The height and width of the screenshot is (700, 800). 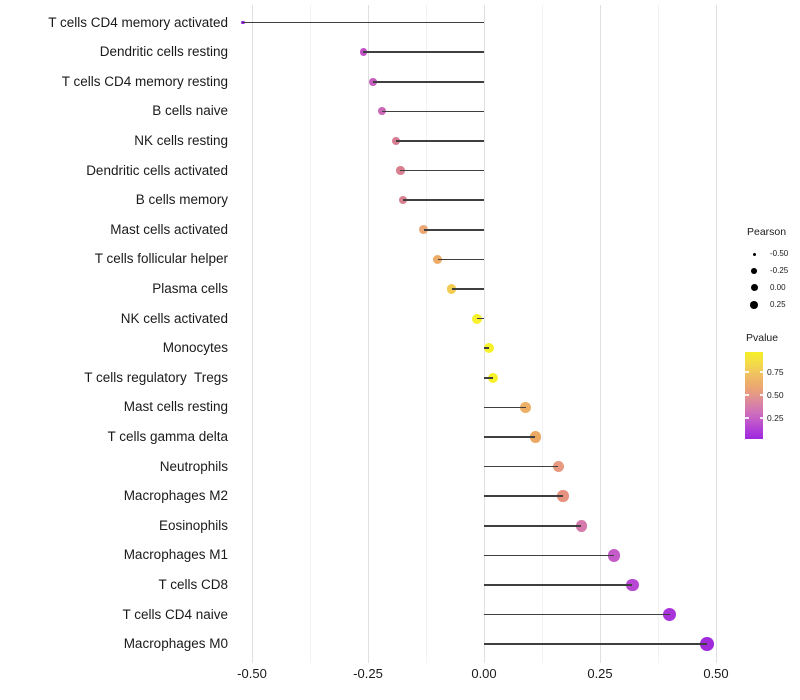 What do you see at coordinates (195, 348) in the screenshot?
I see `y-axis-tick-label: Monocytes` at bounding box center [195, 348].